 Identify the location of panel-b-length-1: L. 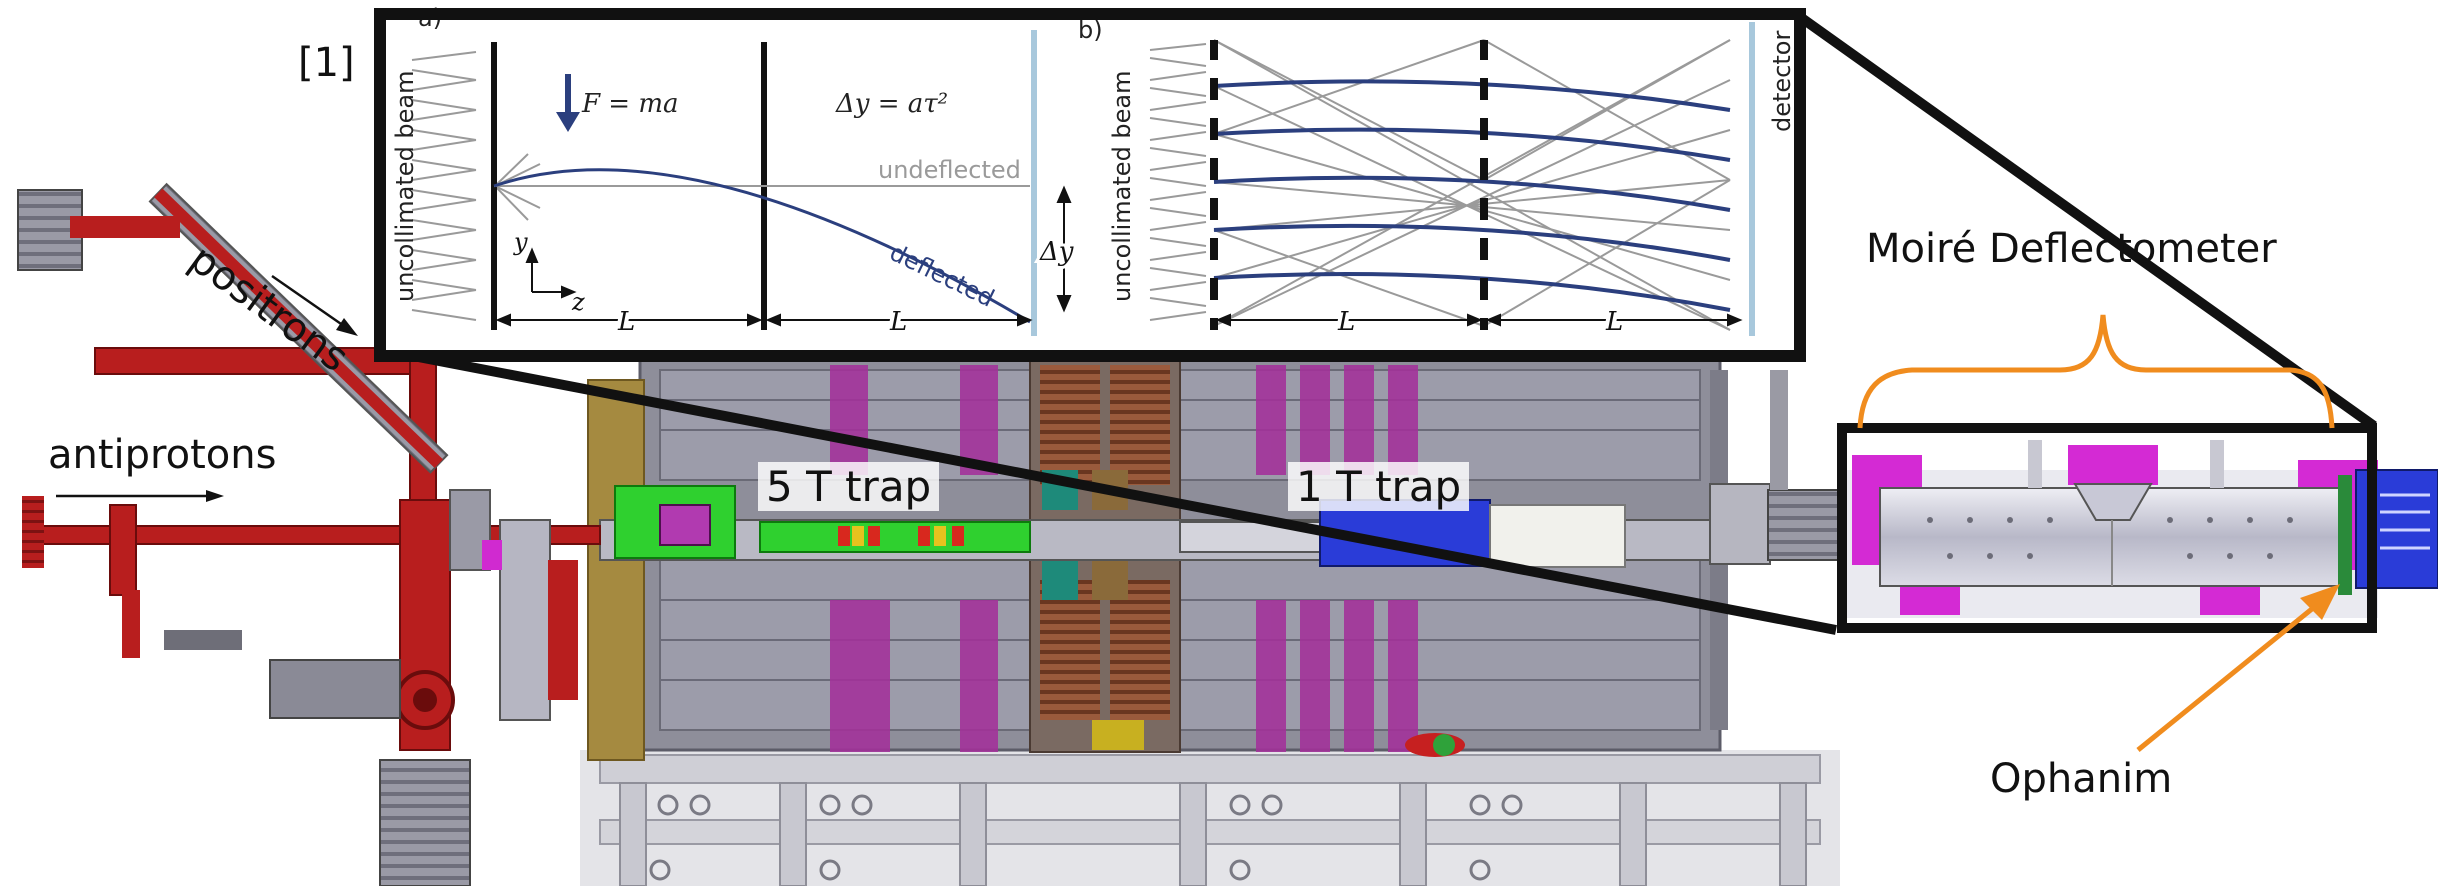
(1346, 322).